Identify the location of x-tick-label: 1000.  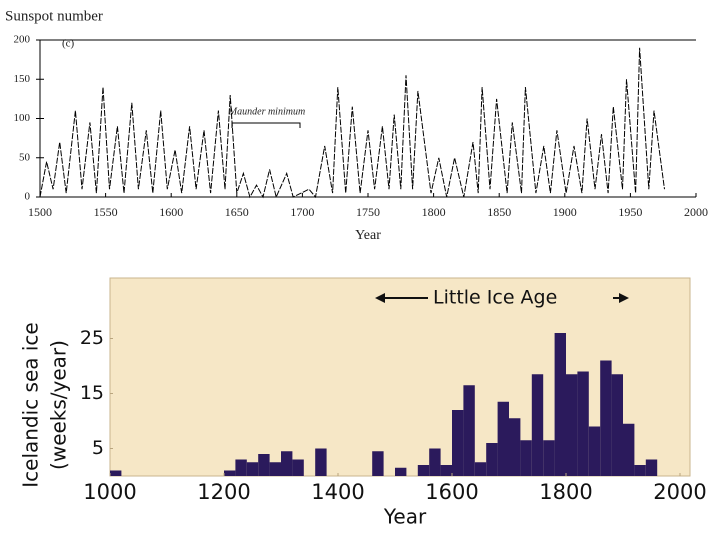
(109, 492).